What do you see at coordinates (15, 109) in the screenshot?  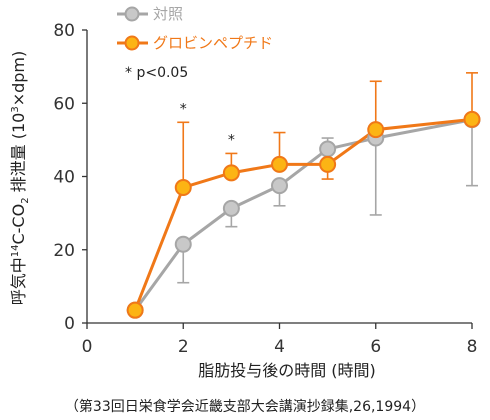 I see `y-axis-title-sup2: 3` at bounding box center [15, 109].